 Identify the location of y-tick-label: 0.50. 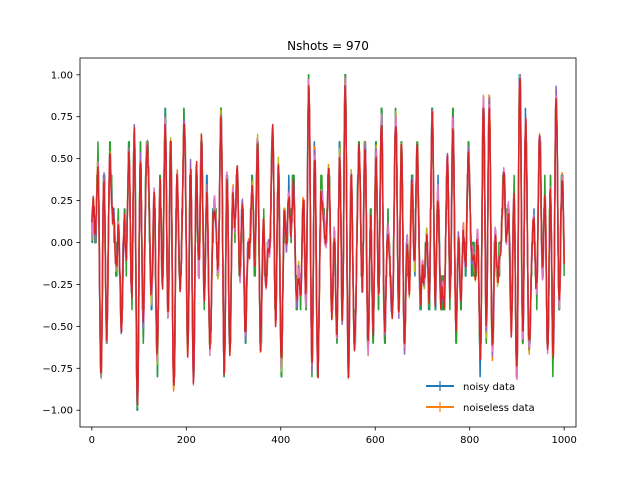
(62, 159).